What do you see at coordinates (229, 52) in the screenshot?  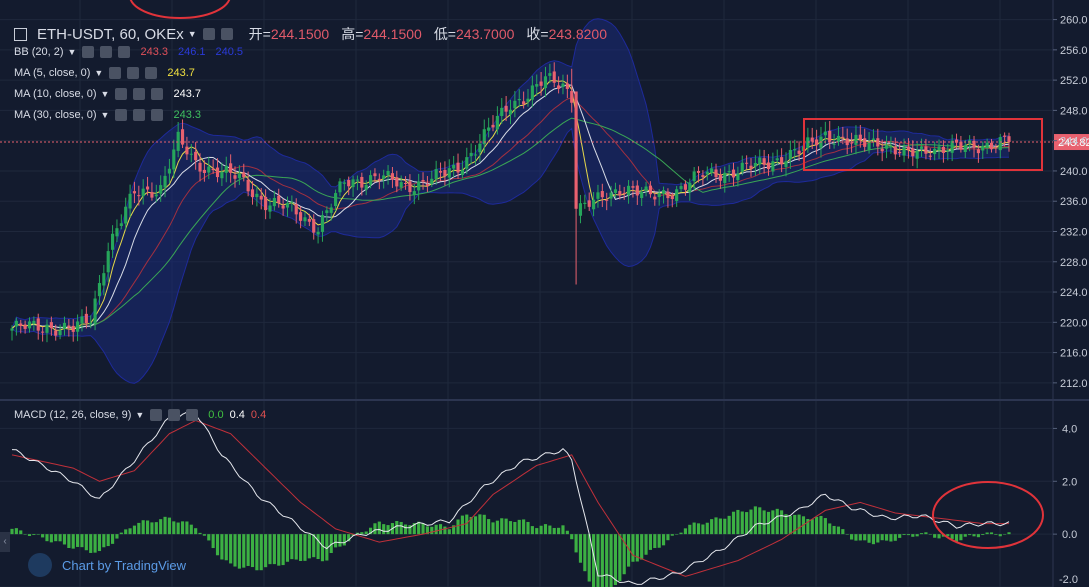 I see `indicator-value: 240.5` at bounding box center [229, 52].